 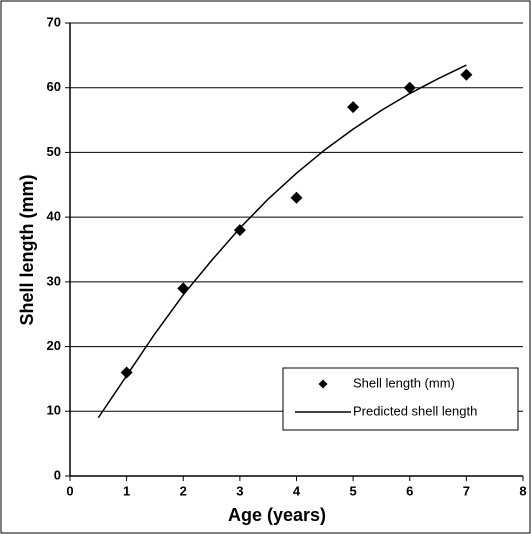 What do you see at coordinates (323, 384) in the screenshot?
I see `legend-symbol` at bounding box center [323, 384].